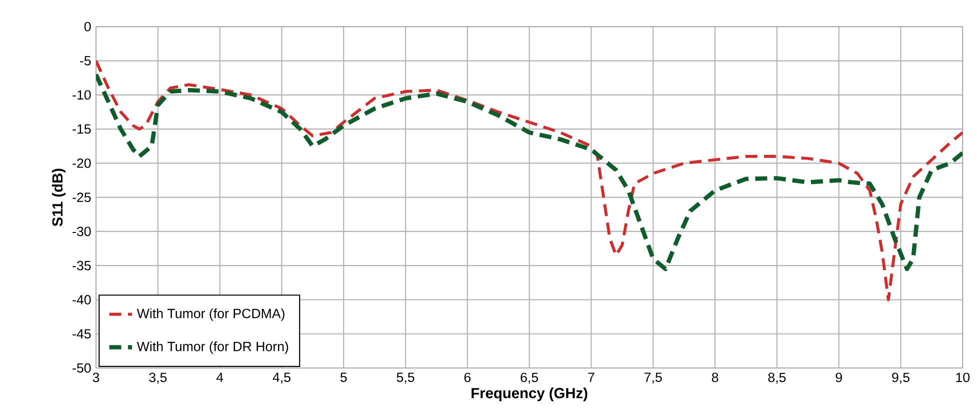 The width and height of the screenshot is (977, 420). I want to click on x-tick-label: 8, so click(715, 377).